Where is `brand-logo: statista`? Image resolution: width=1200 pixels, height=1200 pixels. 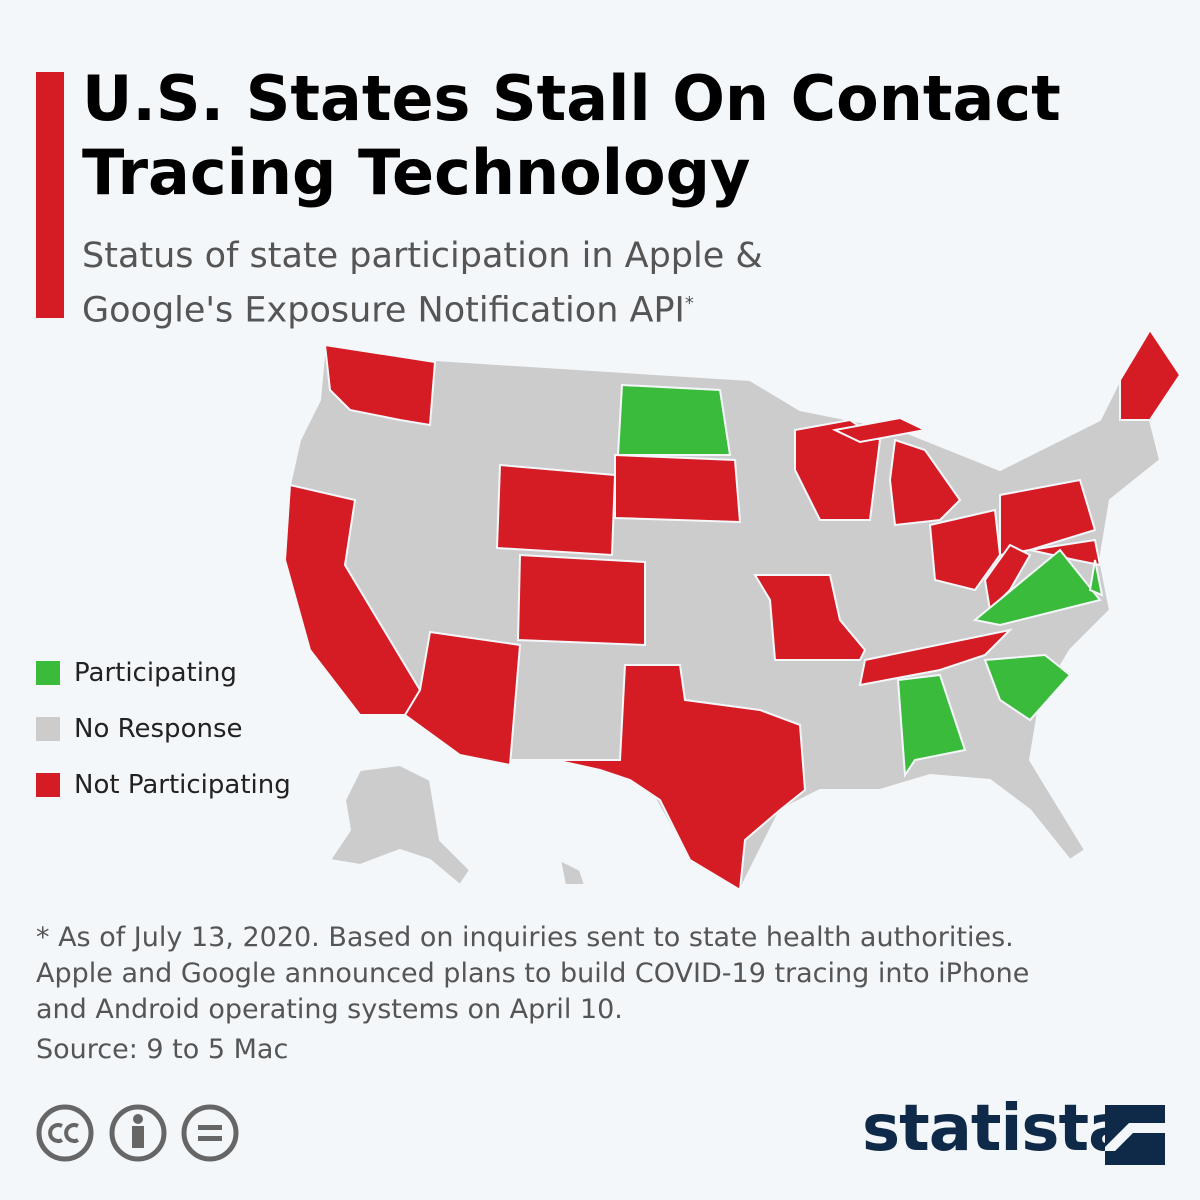
brand-logo: statista is located at coordinates (996, 1129).